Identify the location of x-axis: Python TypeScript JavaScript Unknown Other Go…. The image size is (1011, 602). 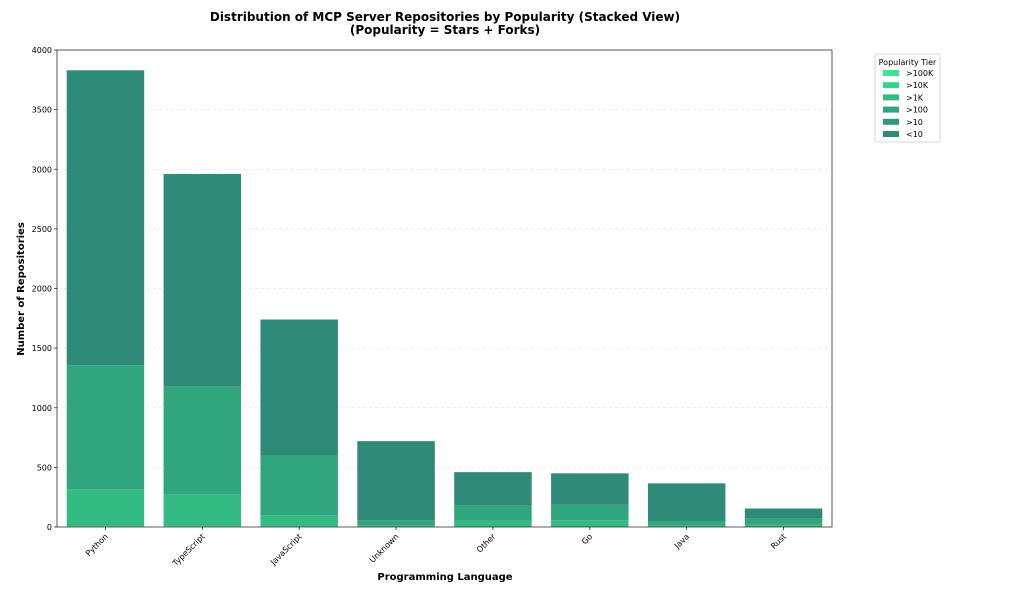
(436, 548).